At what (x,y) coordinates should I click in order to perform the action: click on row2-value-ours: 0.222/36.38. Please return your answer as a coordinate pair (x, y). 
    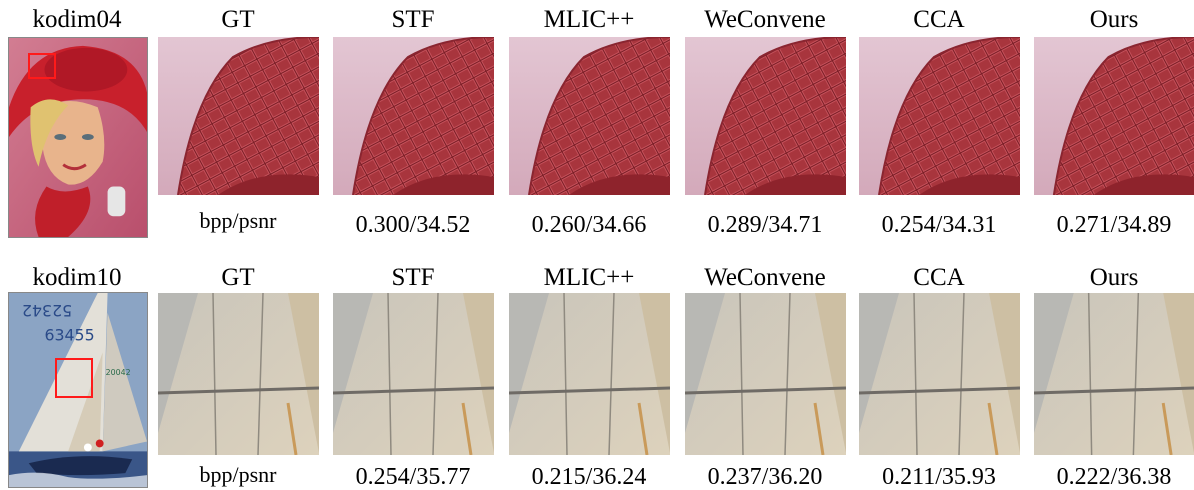
    Looking at the image, I should click on (1114, 477).